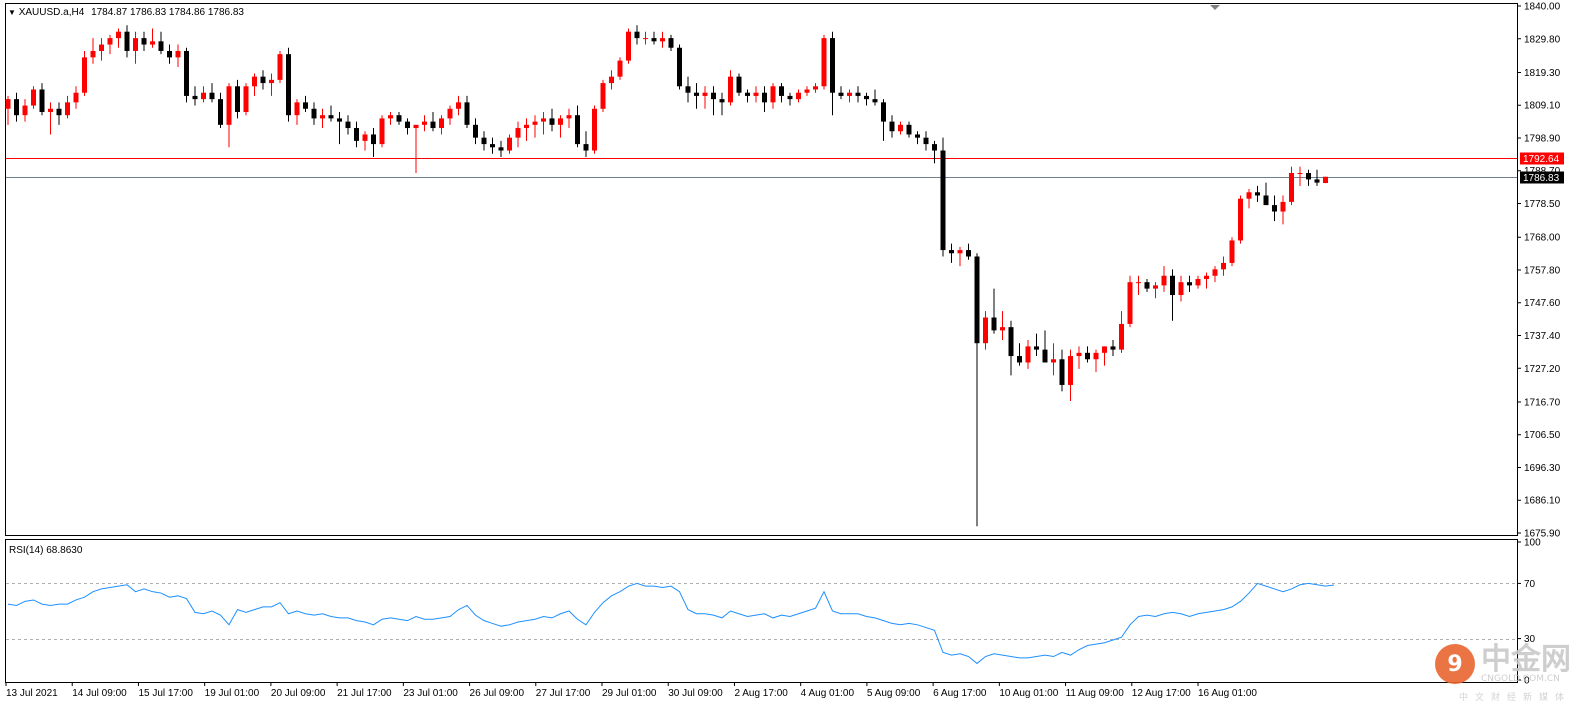 This screenshot has height=710, width=1585. Describe the element at coordinates (364, 693) in the screenshot. I see `time-axis-label: 21 Jul 17:00` at that location.